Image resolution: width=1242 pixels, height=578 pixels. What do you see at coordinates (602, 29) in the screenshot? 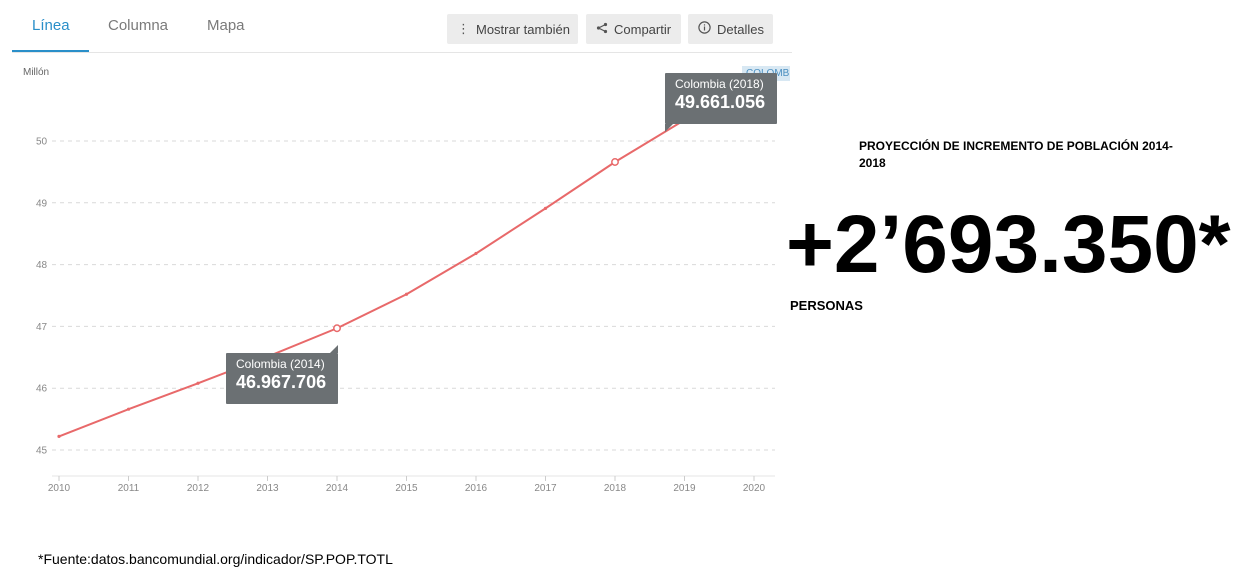
I see `share-icon` at bounding box center [602, 29].